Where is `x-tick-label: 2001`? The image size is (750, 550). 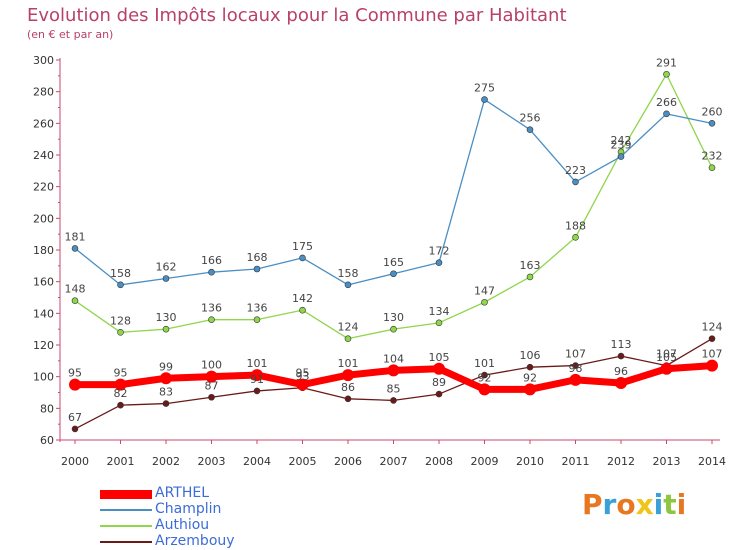 x-tick-label: 2001 is located at coordinates (121, 461).